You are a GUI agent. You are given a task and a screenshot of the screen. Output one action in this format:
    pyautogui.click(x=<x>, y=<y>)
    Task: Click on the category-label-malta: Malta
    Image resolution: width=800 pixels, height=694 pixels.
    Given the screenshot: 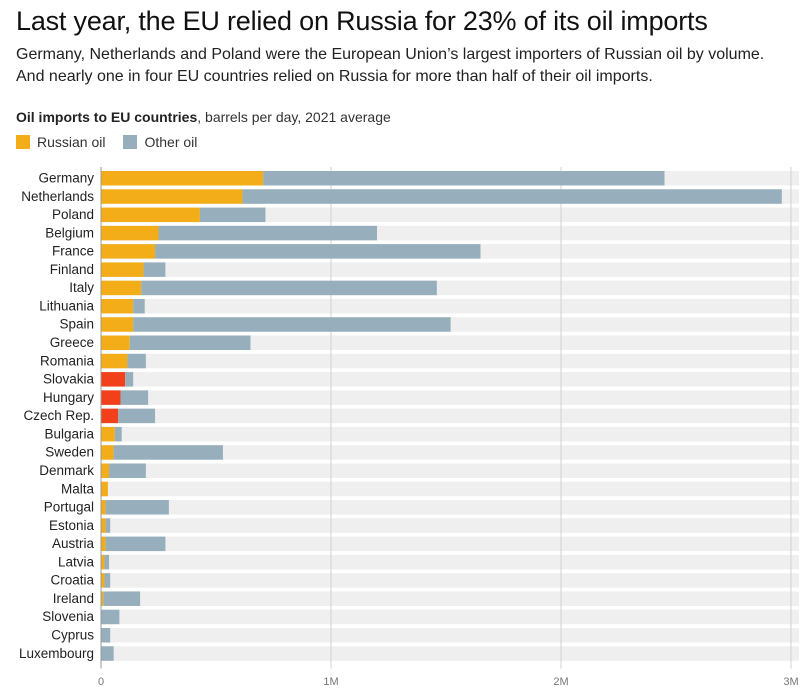 What is the action you would take?
    pyautogui.click(x=78, y=488)
    